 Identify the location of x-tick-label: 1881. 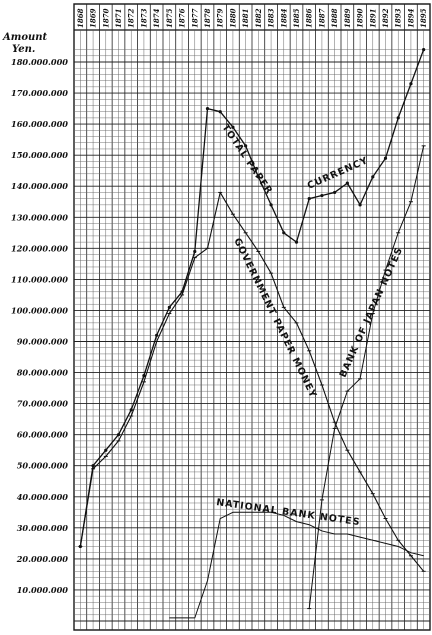
(245, 18).